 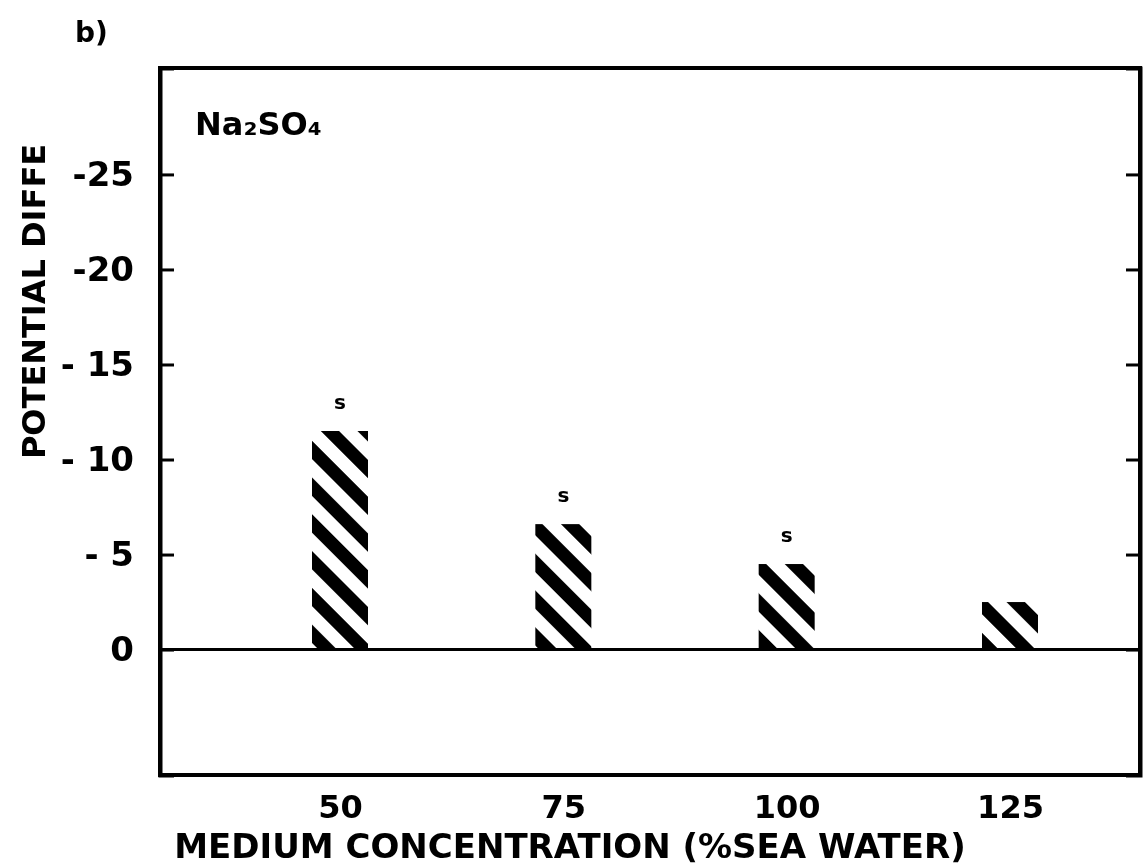 I want to click on y-tick-label: 0, so click(x=122, y=648).